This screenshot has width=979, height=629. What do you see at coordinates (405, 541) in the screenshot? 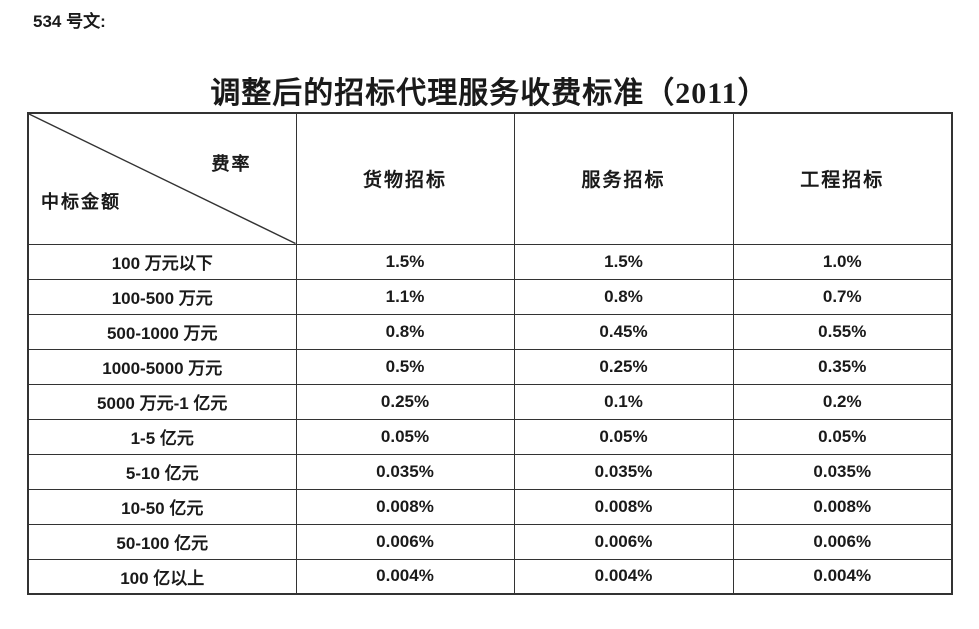
I see `goods-rate-cell: 0.006%` at bounding box center [405, 541].